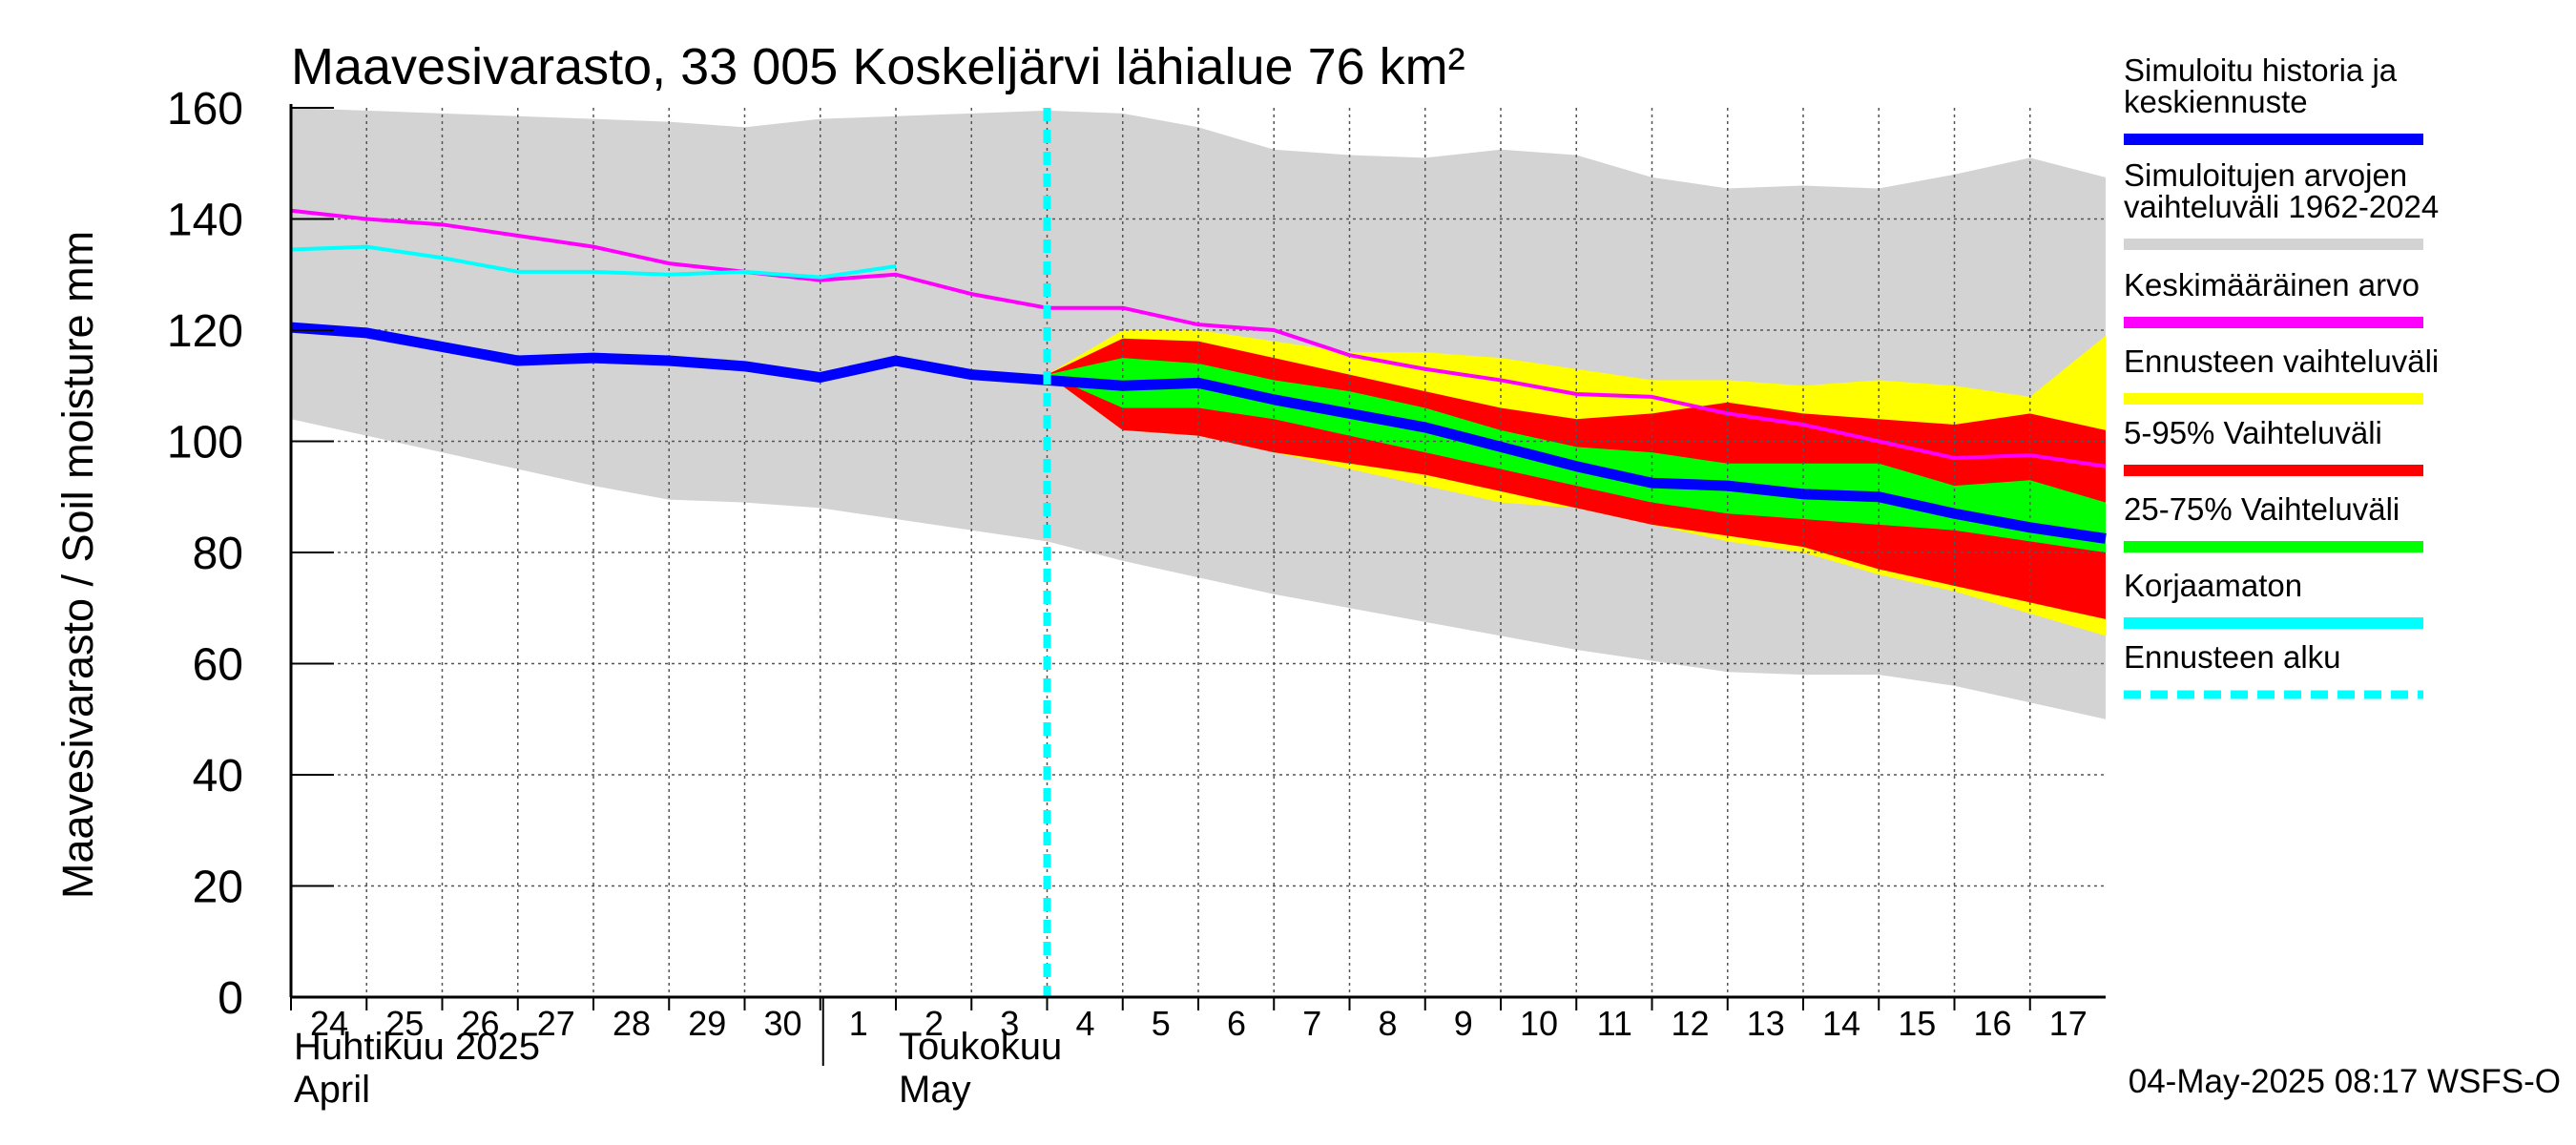 This screenshot has width=2576, height=1145. What do you see at coordinates (205, 443) in the screenshot?
I see `y-tick-label: 100` at bounding box center [205, 443].